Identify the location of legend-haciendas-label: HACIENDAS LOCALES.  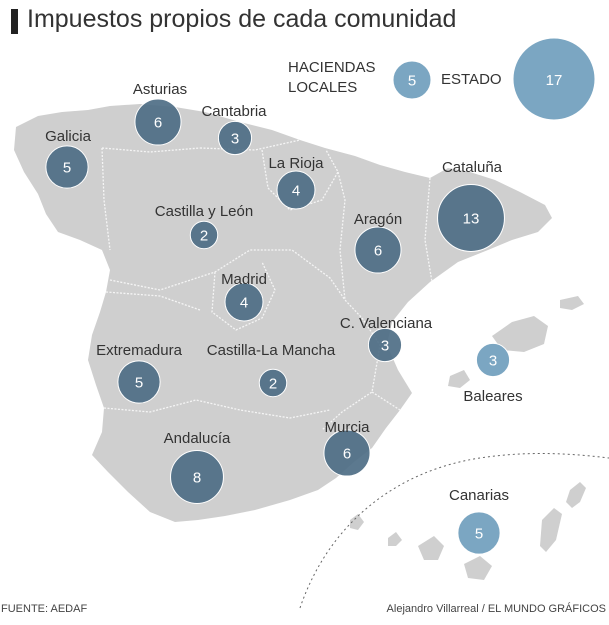
(332, 78).